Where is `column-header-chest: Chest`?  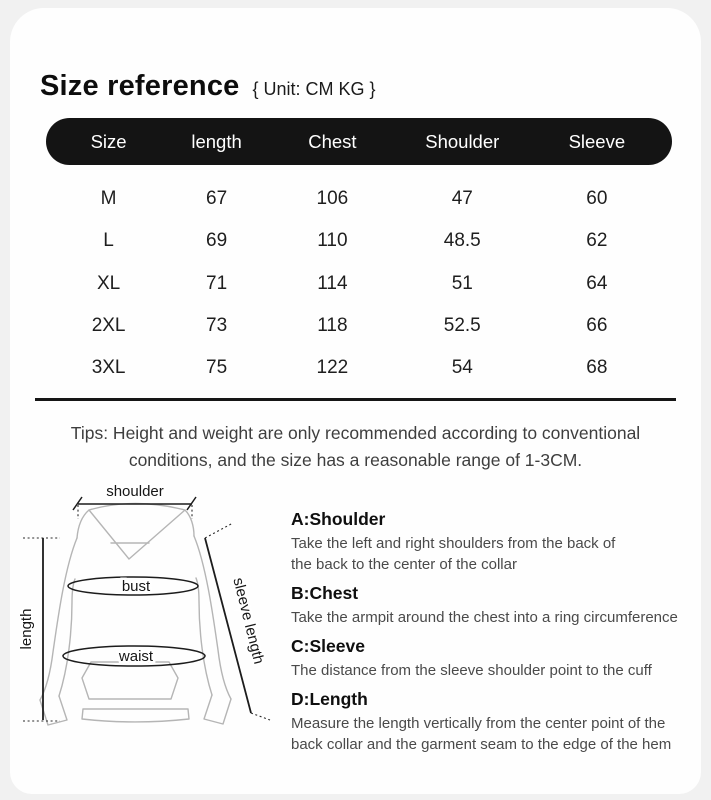
column-header-chest: Chest is located at coordinates (332, 141).